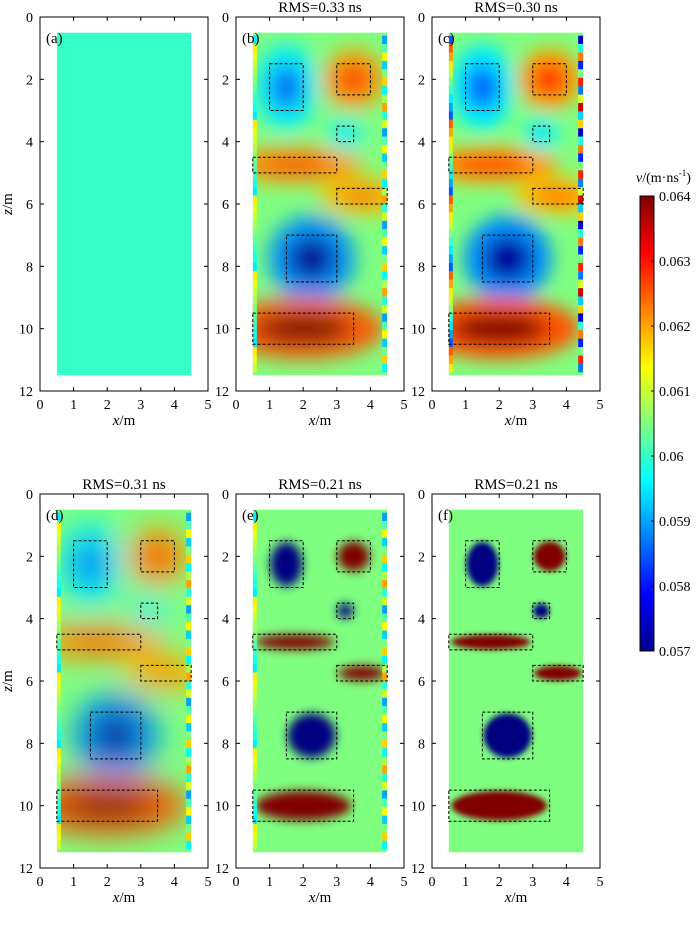 Image resolution: width=700 pixels, height=935 pixels. I want to click on anomaly-layer, so click(516, 201).